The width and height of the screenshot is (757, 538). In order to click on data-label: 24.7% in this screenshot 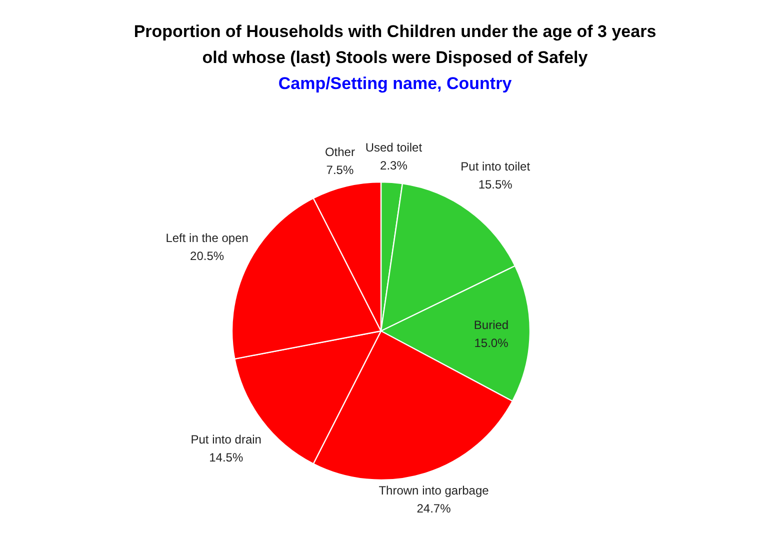, I will do `click(434, 509)`.